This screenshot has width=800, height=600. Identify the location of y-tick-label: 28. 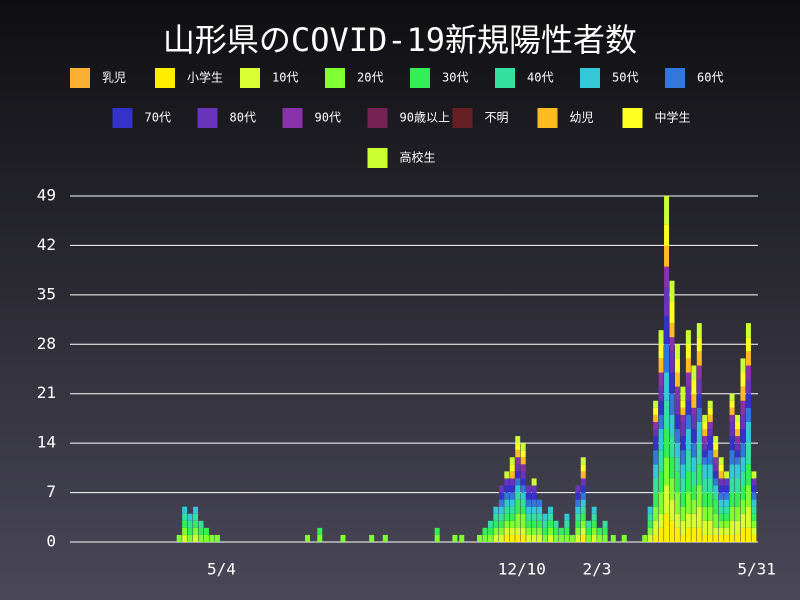
(46, 343).